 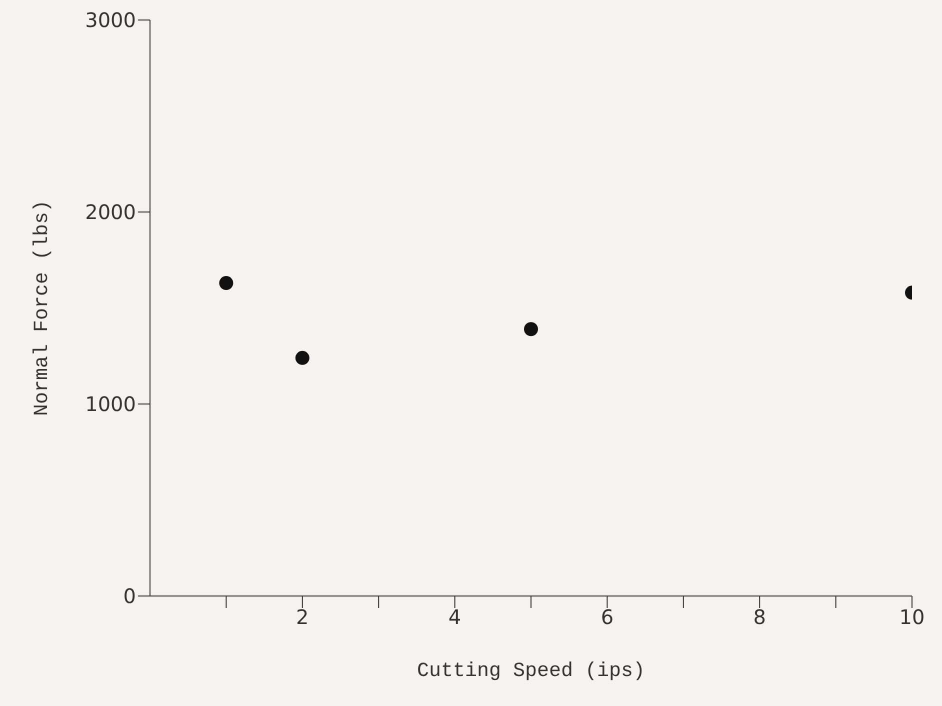 What do you see at coordinates (42, 308) in the screenshot?
I see `y-axis-title: Normal Force (lbs)` at bounding box center [42, 308].